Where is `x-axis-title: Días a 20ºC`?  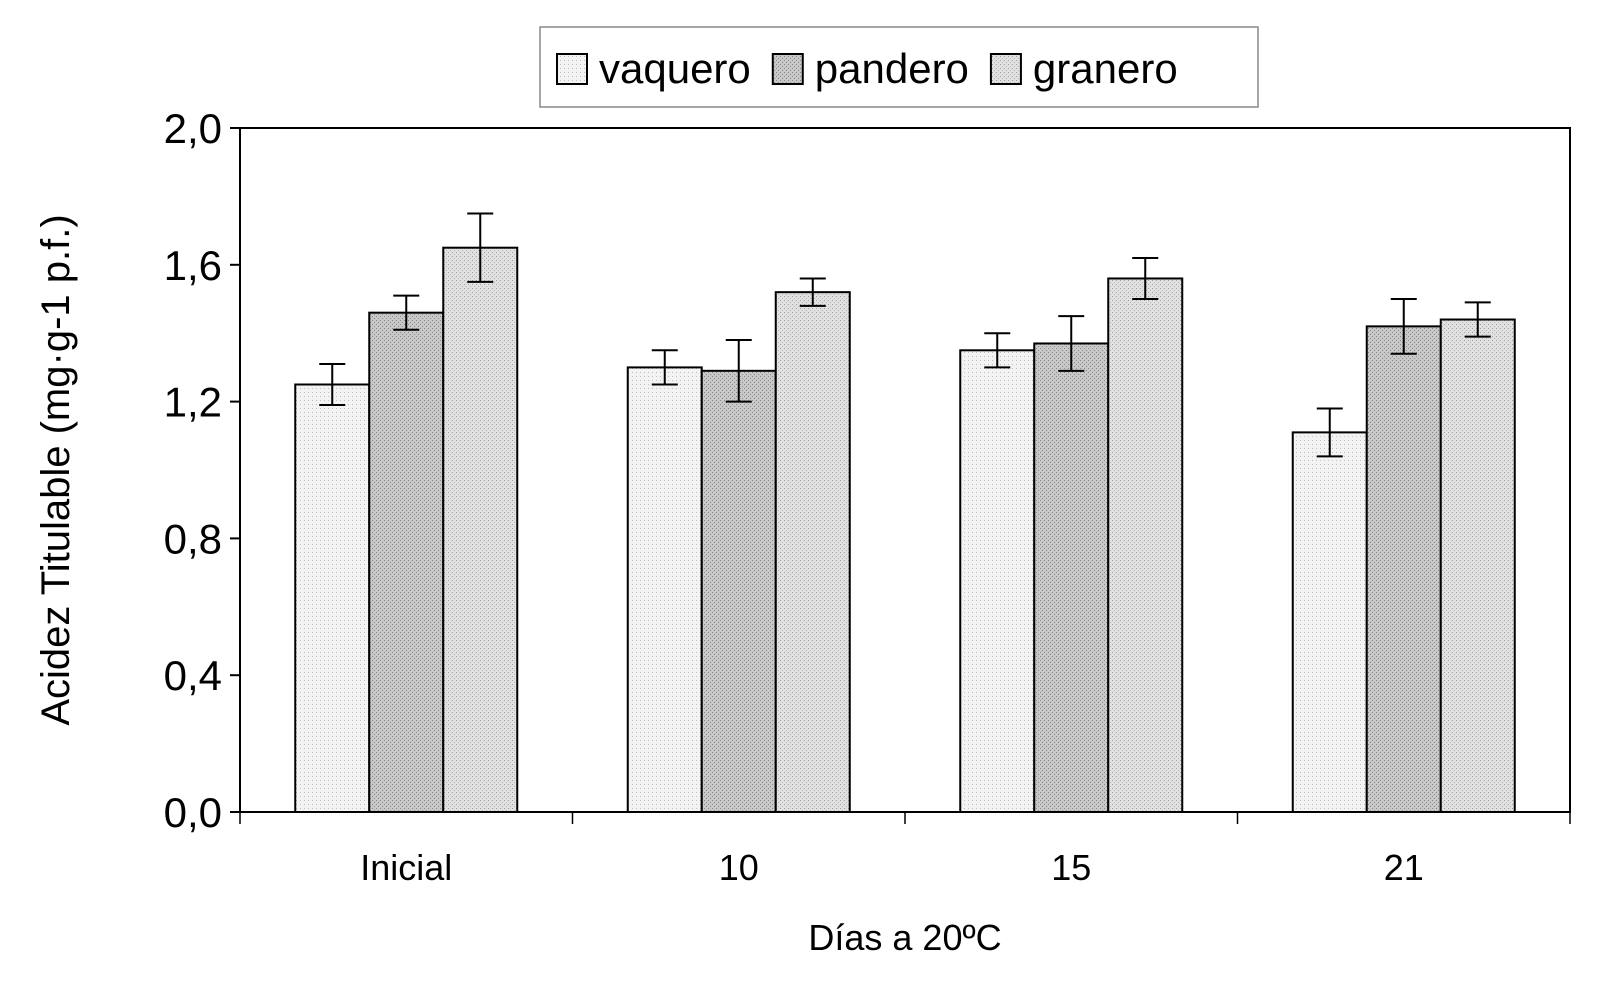
x-axis-title: Días a 20ºC is located at coordinates (904, 937).